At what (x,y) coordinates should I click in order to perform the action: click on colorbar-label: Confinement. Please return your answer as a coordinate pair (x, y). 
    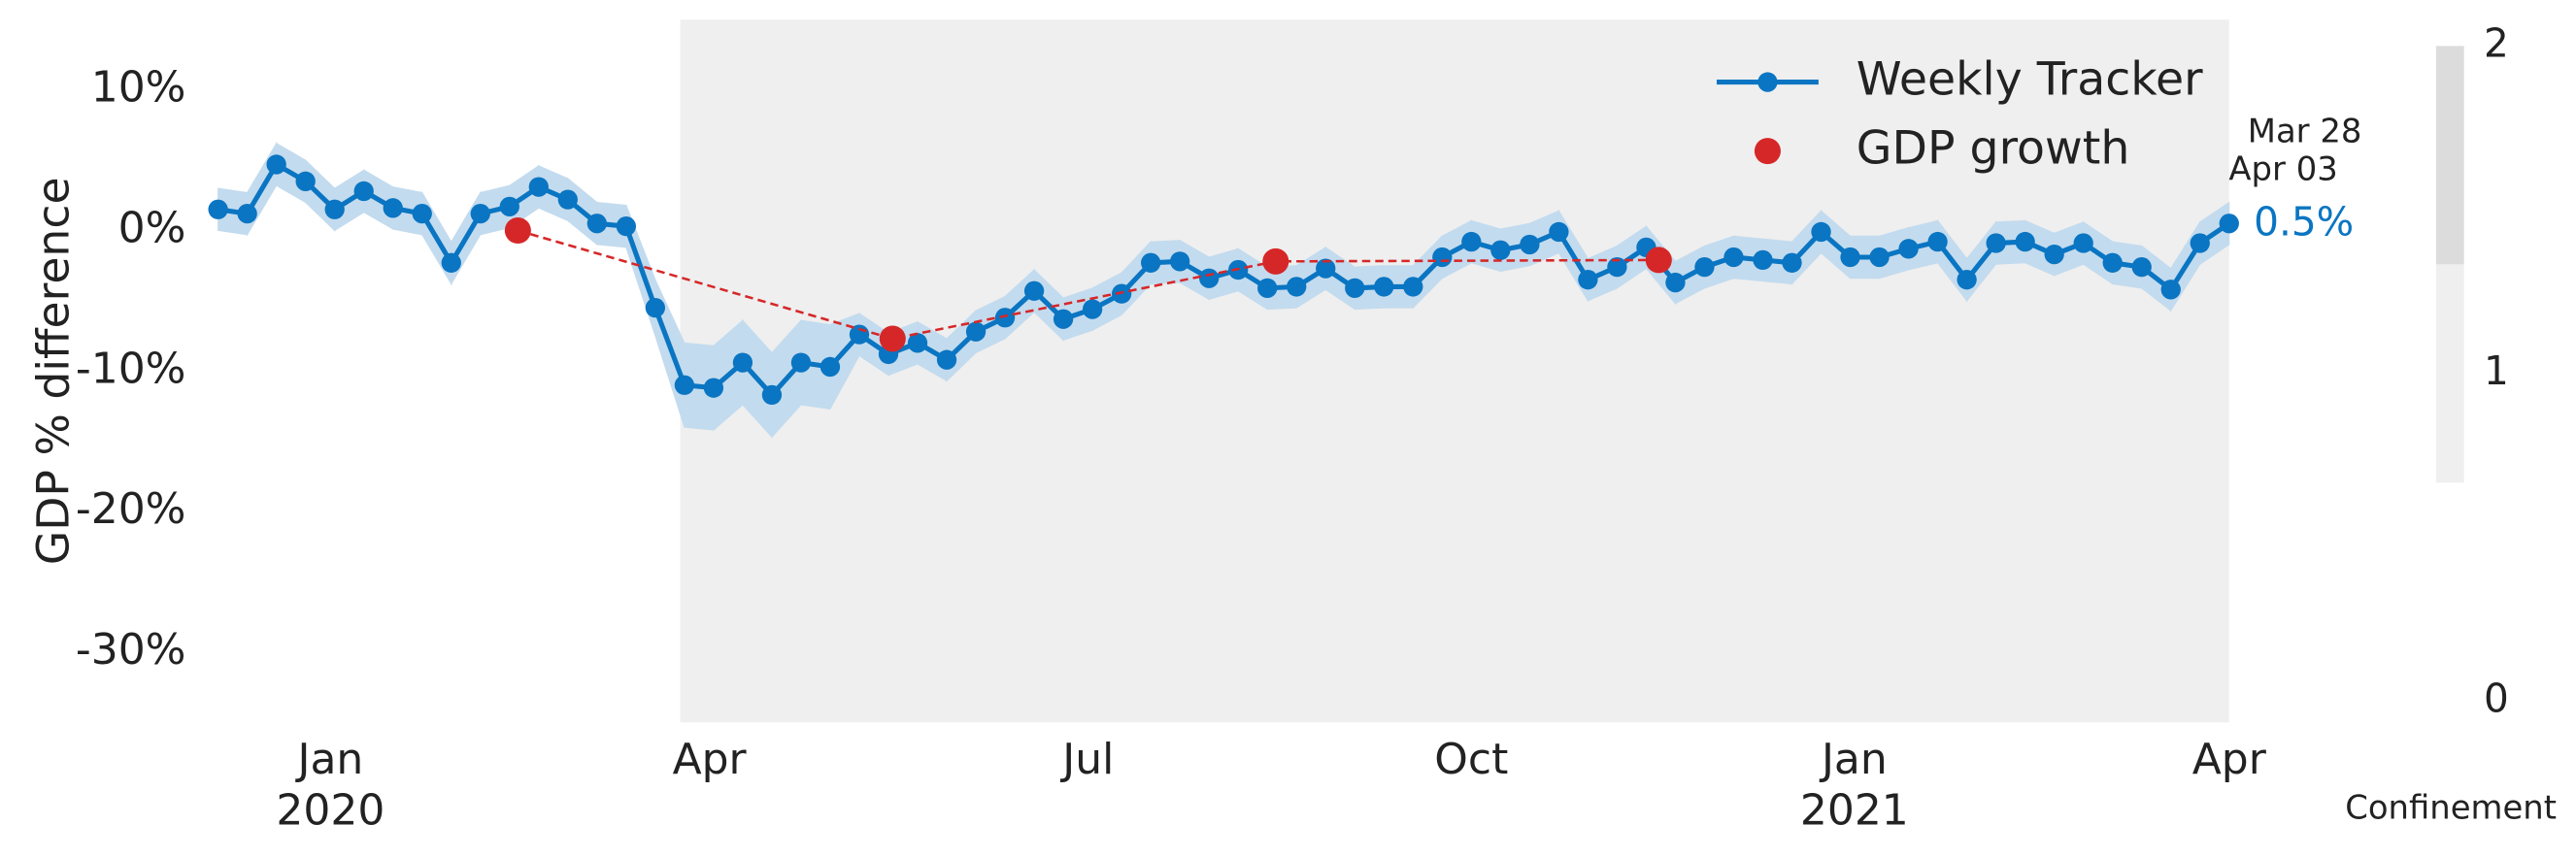
    Looking at the image, I should click on (2451, 807).